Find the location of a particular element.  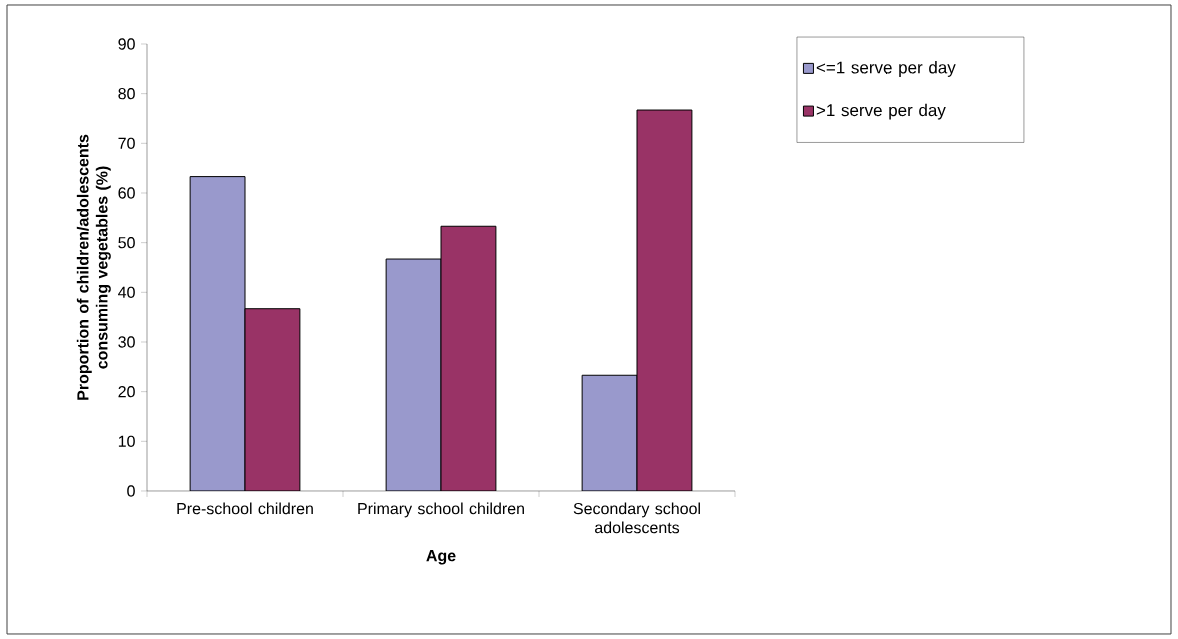

y-tick-label: 90 is located at coordinates (126, 44).